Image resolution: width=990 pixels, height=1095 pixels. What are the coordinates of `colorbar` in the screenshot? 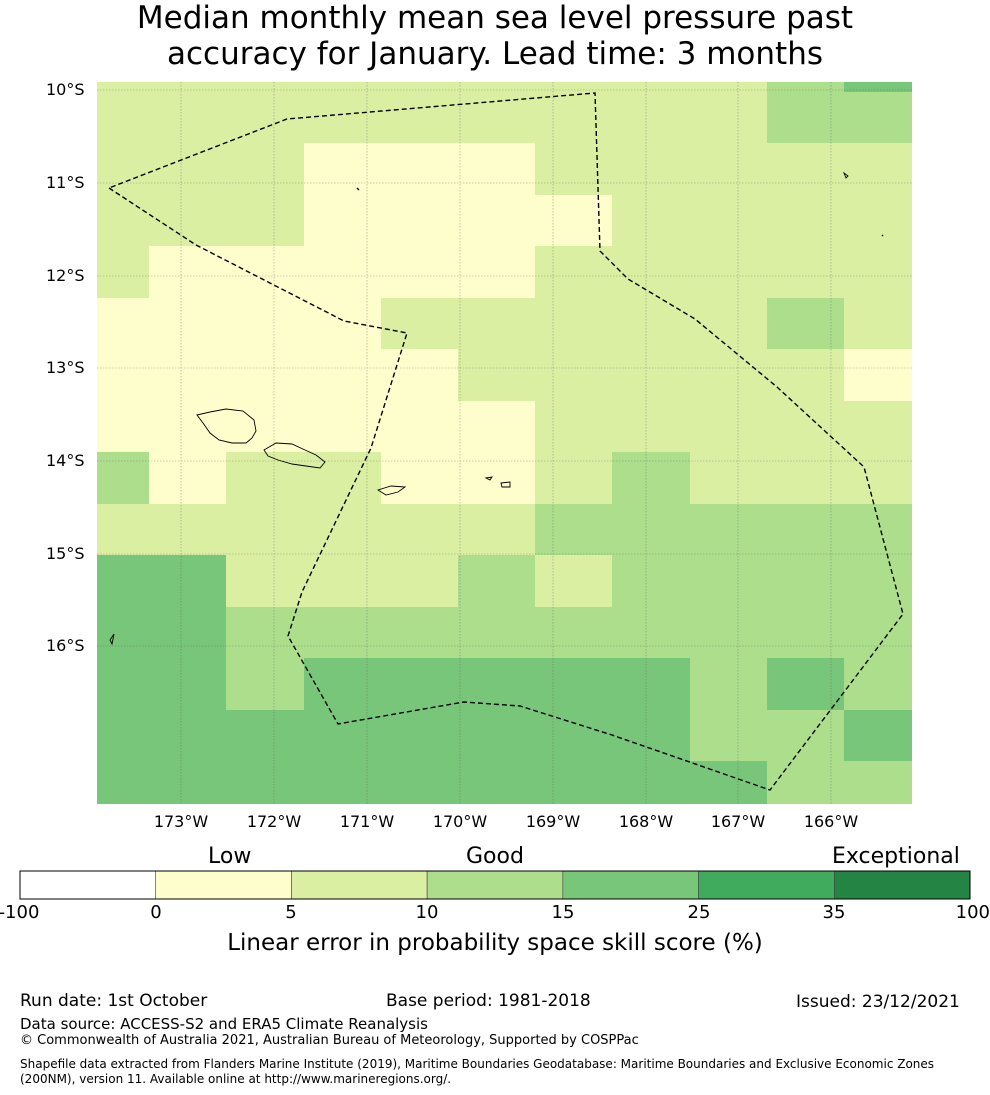 It's located at (495, 885).